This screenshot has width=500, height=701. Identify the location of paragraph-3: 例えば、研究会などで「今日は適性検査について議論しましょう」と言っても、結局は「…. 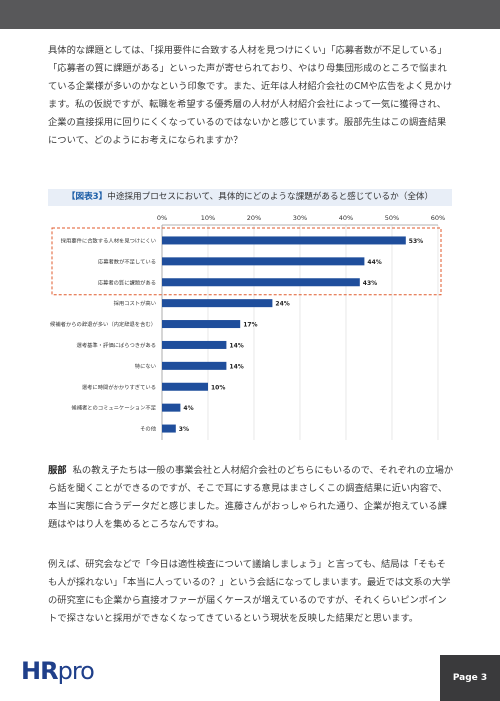
(249, 591).